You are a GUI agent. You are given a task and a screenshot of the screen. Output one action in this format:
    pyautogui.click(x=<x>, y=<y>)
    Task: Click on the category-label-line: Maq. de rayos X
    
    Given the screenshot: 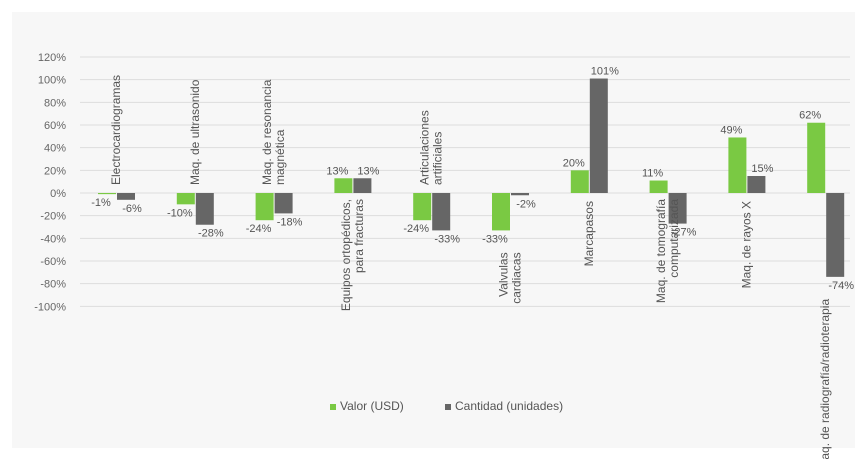 What is the action you would take?
    pyautogui.click(x=746, y=244)
    